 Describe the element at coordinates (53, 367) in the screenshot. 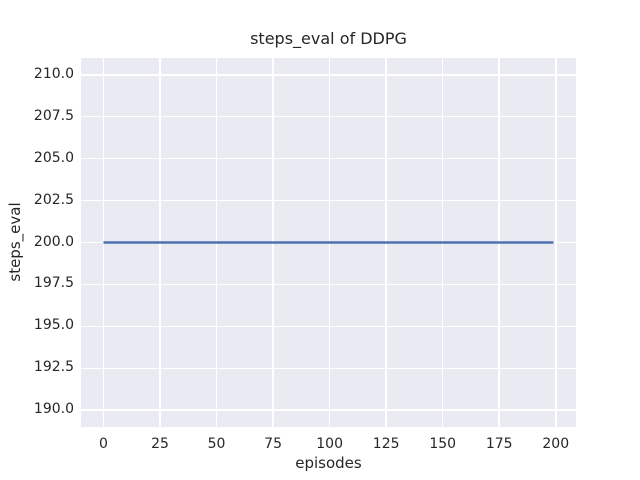

I see `y-tick-label: 192.5` at that location.